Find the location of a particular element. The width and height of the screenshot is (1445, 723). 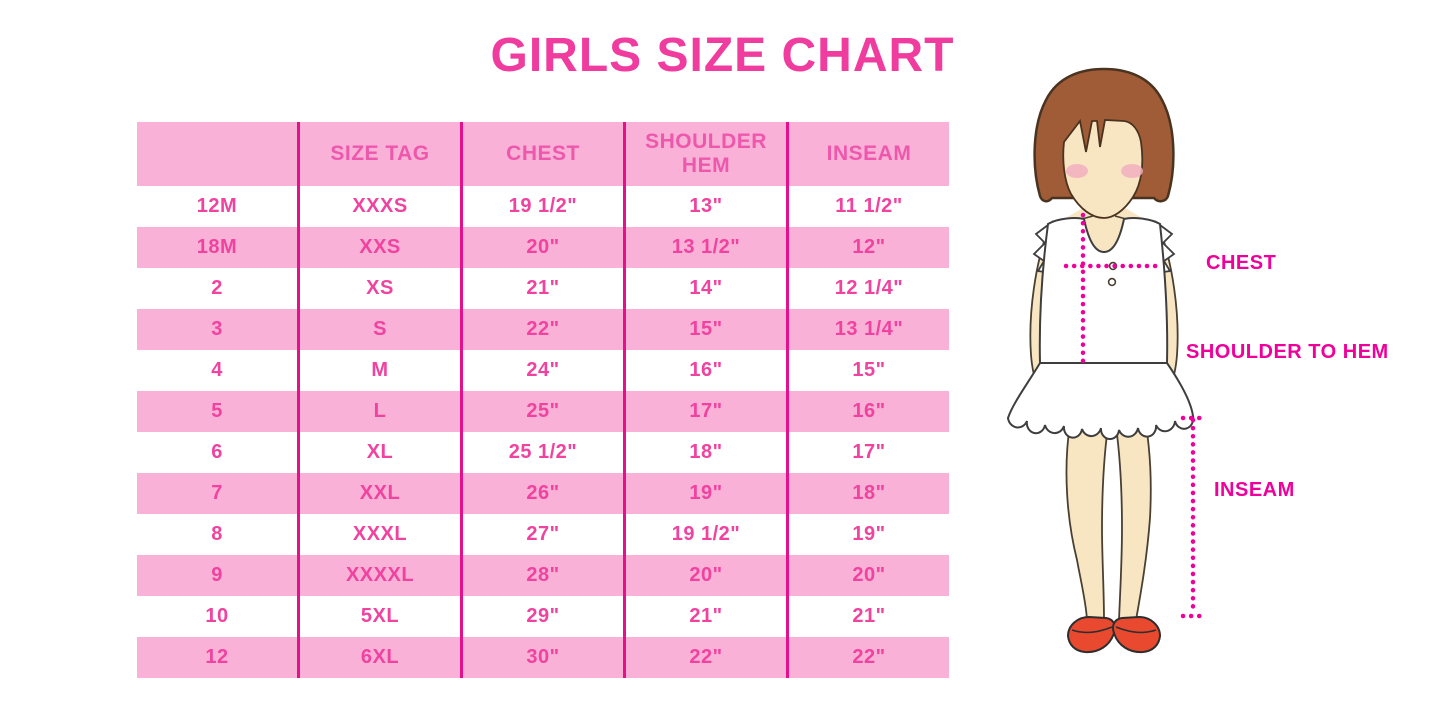

table-row: 6 XL 25 1/2" 18" 17" is located at coordinates (543, 452).